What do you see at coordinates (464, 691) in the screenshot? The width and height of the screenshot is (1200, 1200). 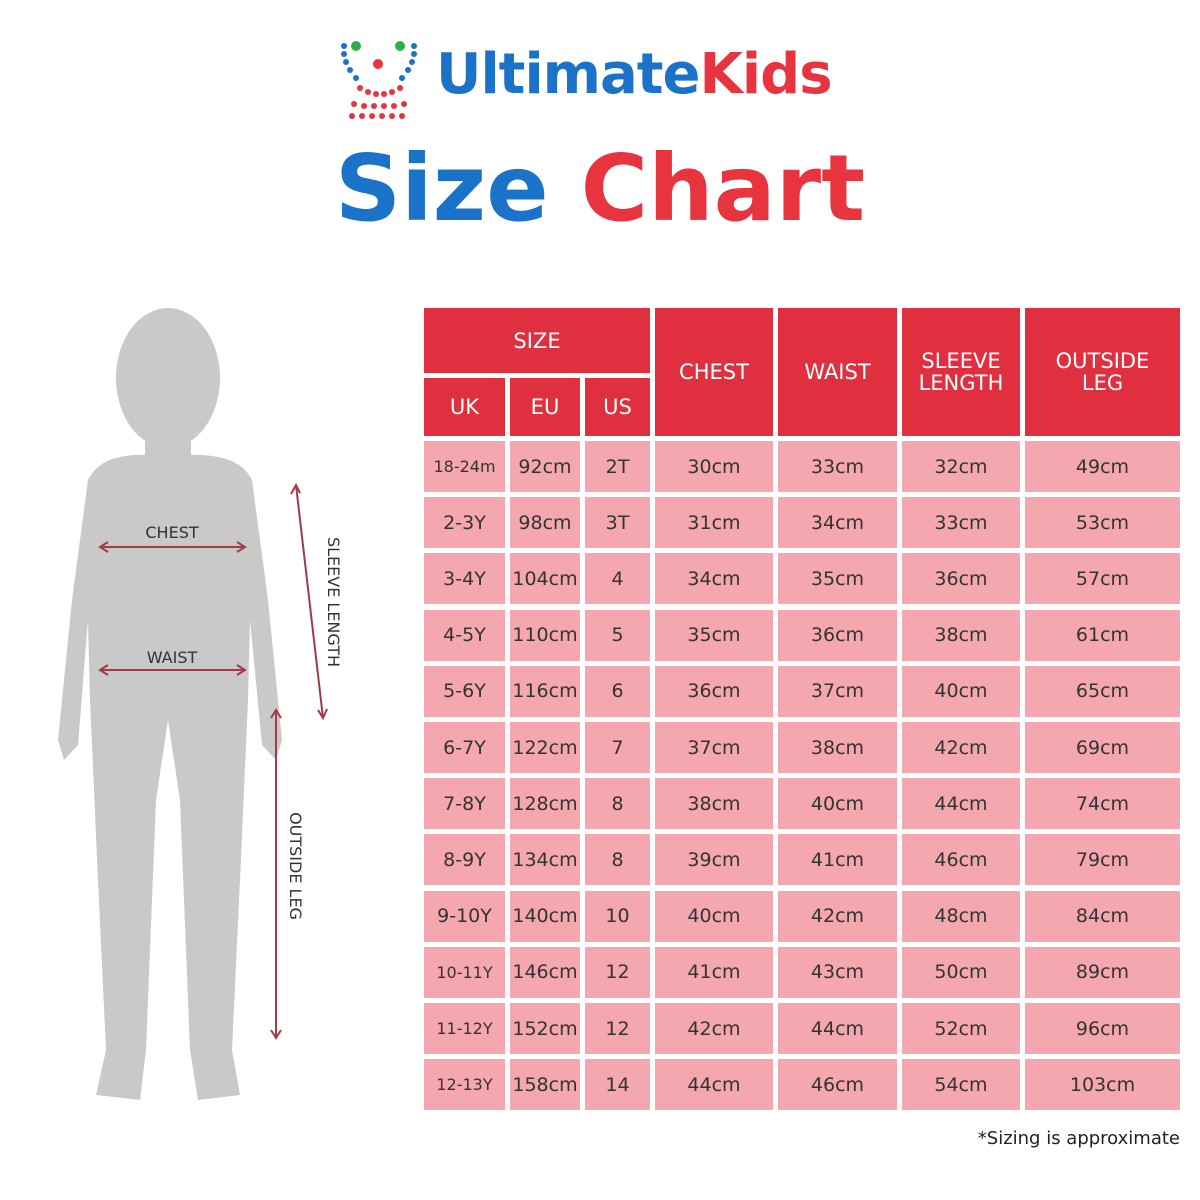 I see `table-cell: 5-6Y` at bounding box center [464, 691].